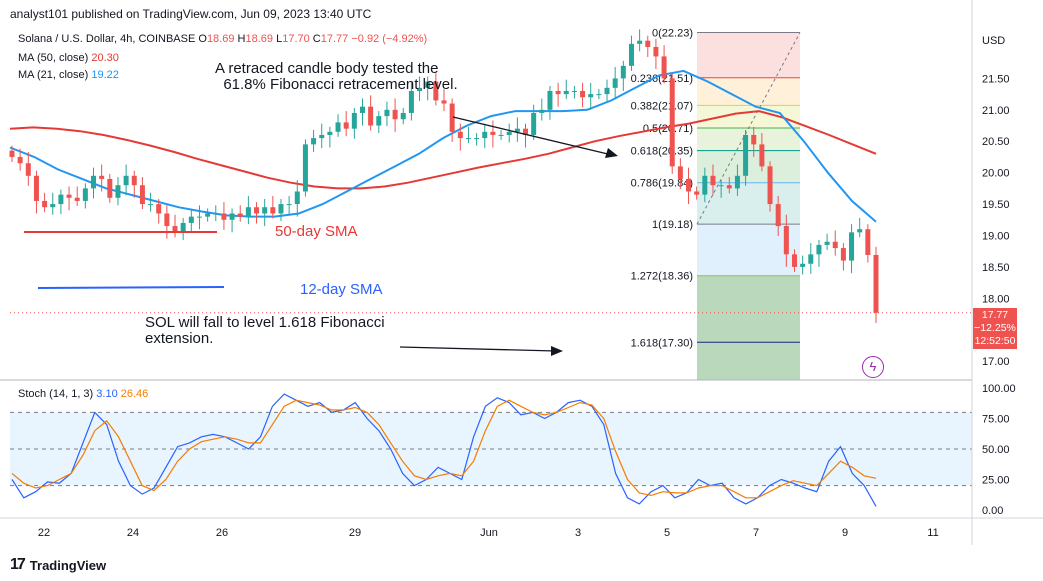 The width and height of the screenshot is (1043, 581). I want to click on fib-level-label: 0.382(21.07), so click(662, 106).